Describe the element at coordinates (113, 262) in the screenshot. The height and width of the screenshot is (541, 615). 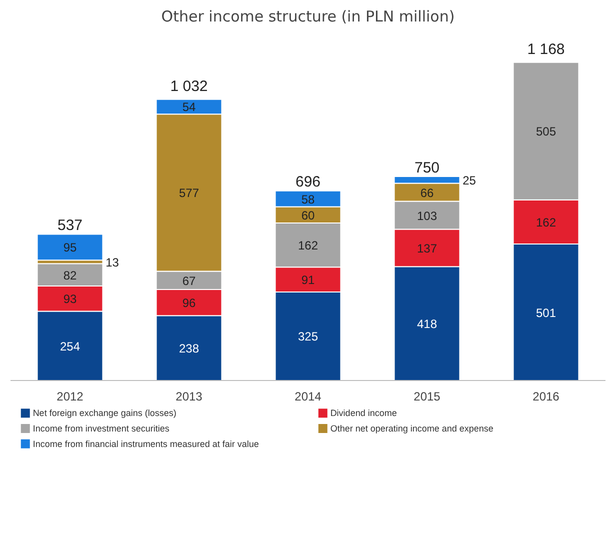
I see `data-label: 13` at that location.